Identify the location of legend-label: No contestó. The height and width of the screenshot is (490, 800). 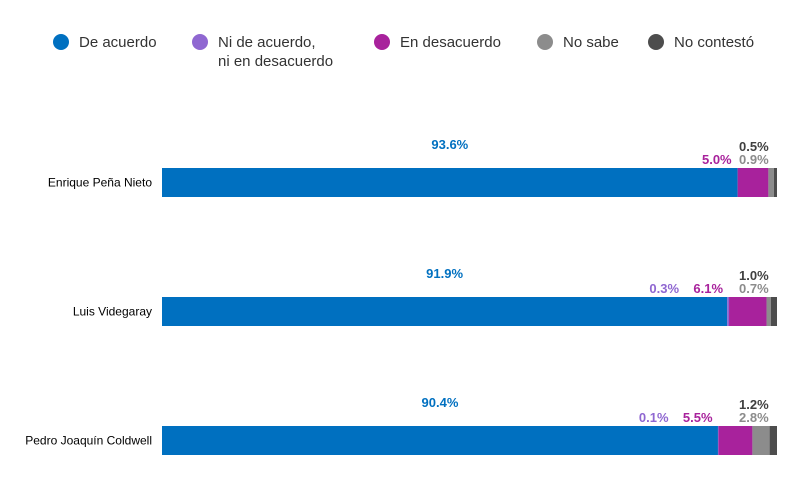
(714, 42).